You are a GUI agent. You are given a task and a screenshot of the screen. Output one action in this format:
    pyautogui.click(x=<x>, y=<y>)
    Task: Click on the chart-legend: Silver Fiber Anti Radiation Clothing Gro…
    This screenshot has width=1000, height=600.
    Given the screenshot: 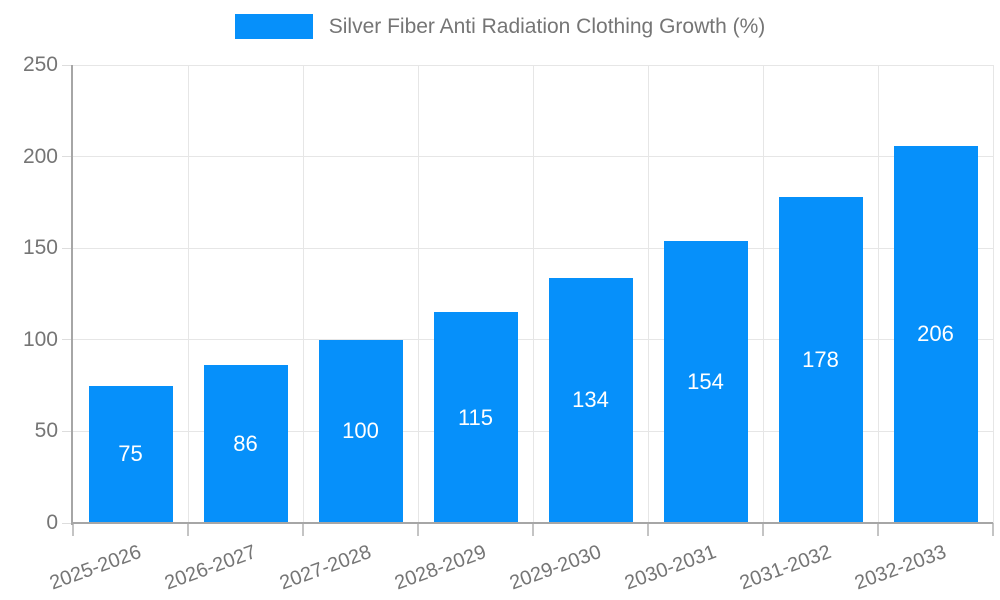 What is the action you would take?
    pyautogui.click(x=500, y=26)
    